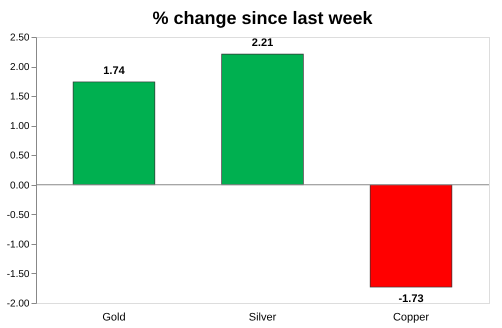  What do you see at coordinates (20, 156) in the screenshot?
I see `y-tick-label: 0.50` at bounding box center [20, 156].